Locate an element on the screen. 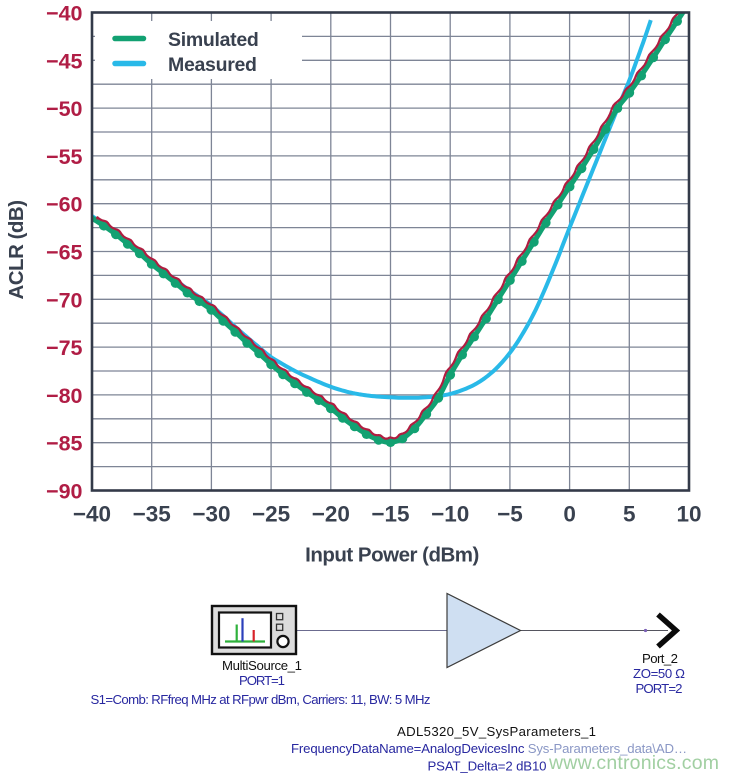 This screenshot has width=735, height=776. svg-text: −20 is located at coordinates (331, 514).